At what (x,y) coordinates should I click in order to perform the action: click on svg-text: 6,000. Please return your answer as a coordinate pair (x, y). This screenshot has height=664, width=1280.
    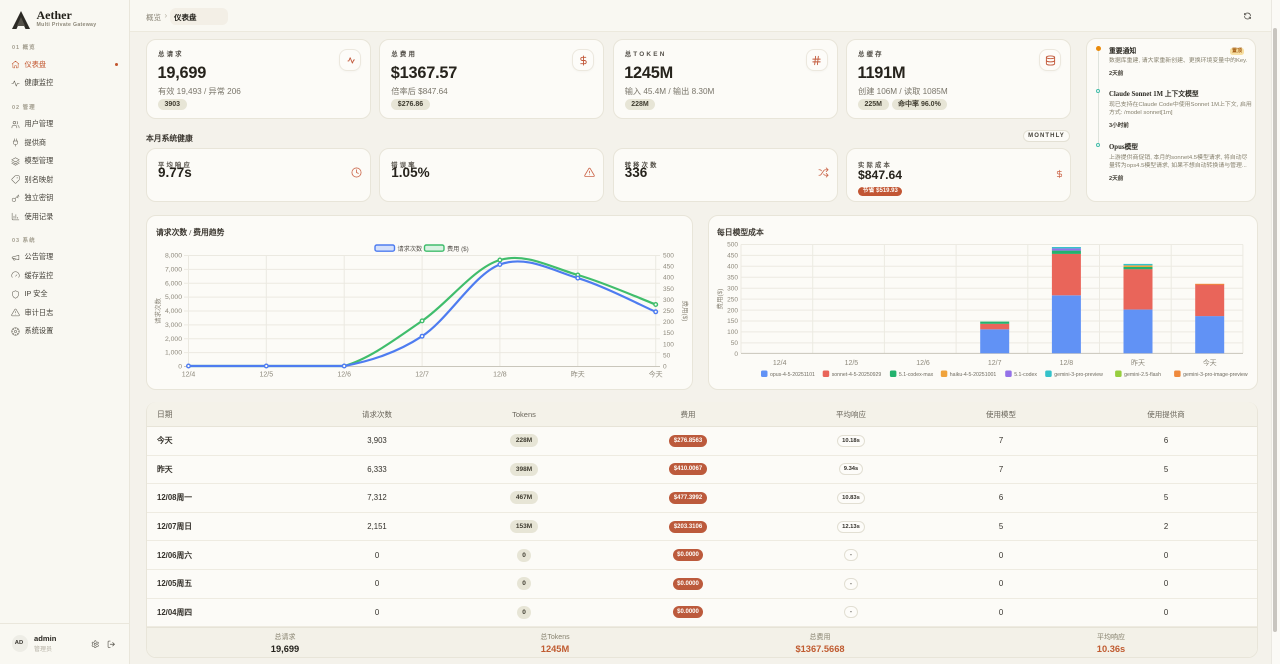
    Looking at the image, I should click on (173, 283).